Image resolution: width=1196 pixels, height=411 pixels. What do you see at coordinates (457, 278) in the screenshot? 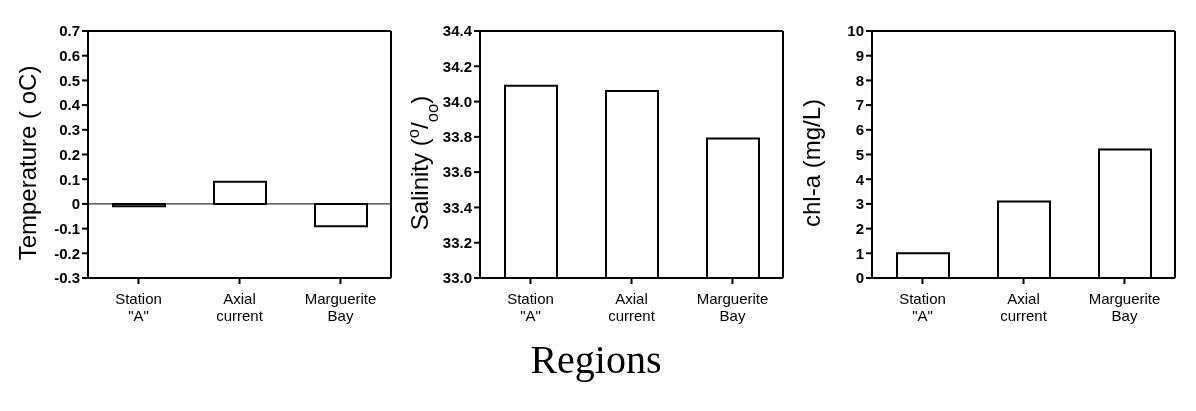
I see `y-tick-label: 33.0` at bounding box center [457, 278].